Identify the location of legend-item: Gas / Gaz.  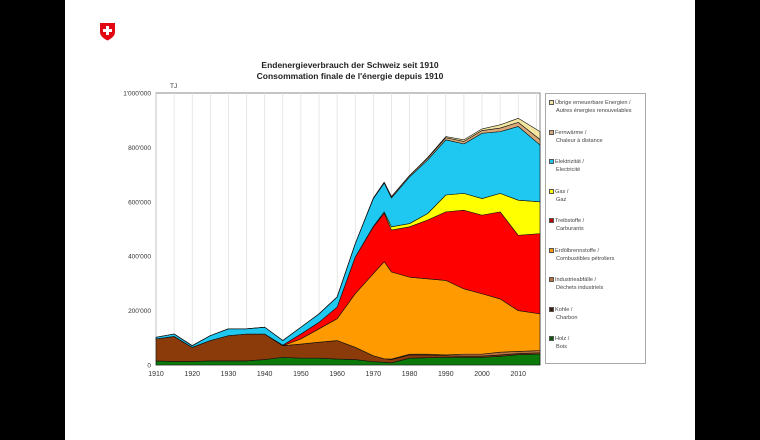
(558, 196).